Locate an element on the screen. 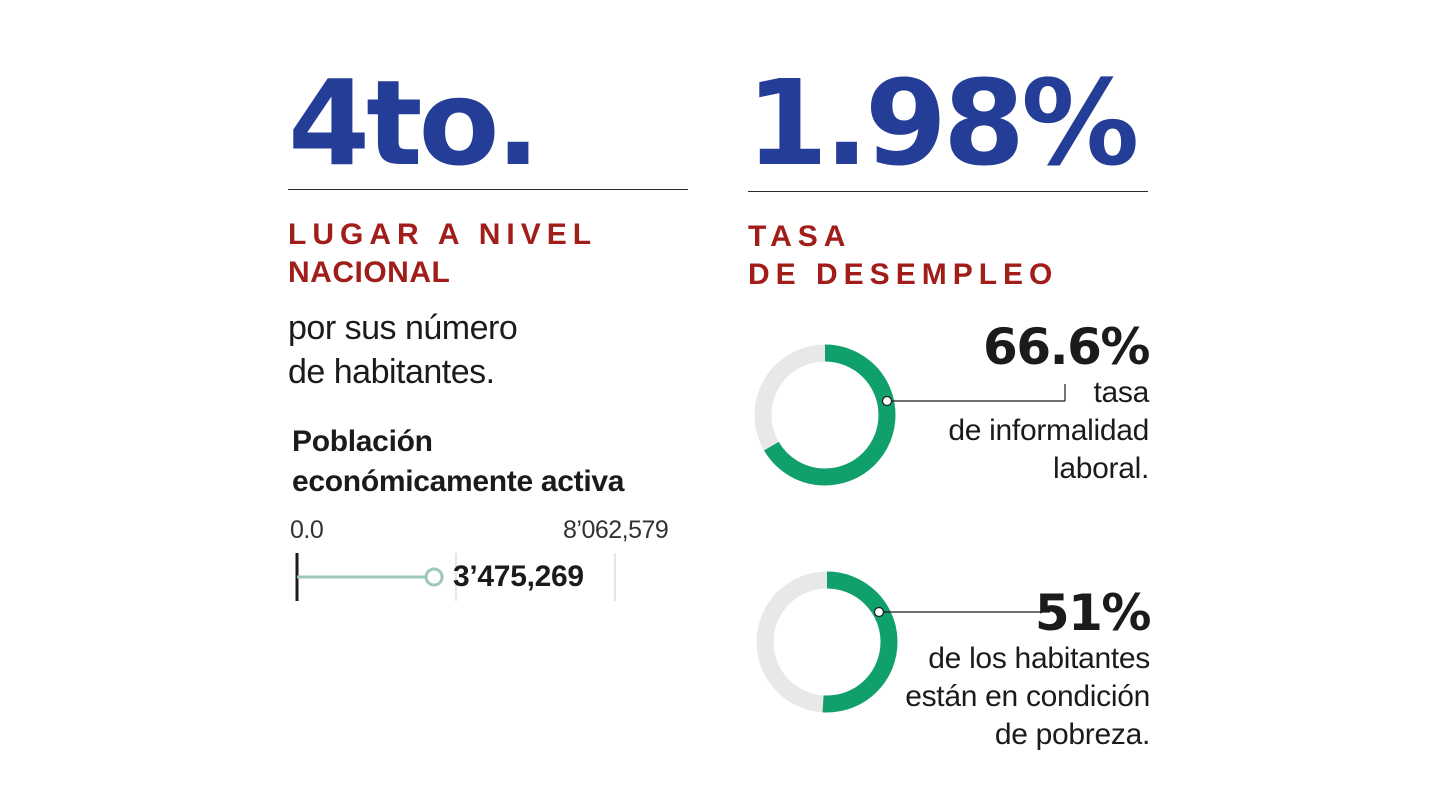 Image resolution: width=1440 pixels, height=811 pixels. rank-label-line-1: LUGAR A NIVEL is located at coordinates (443, 234).